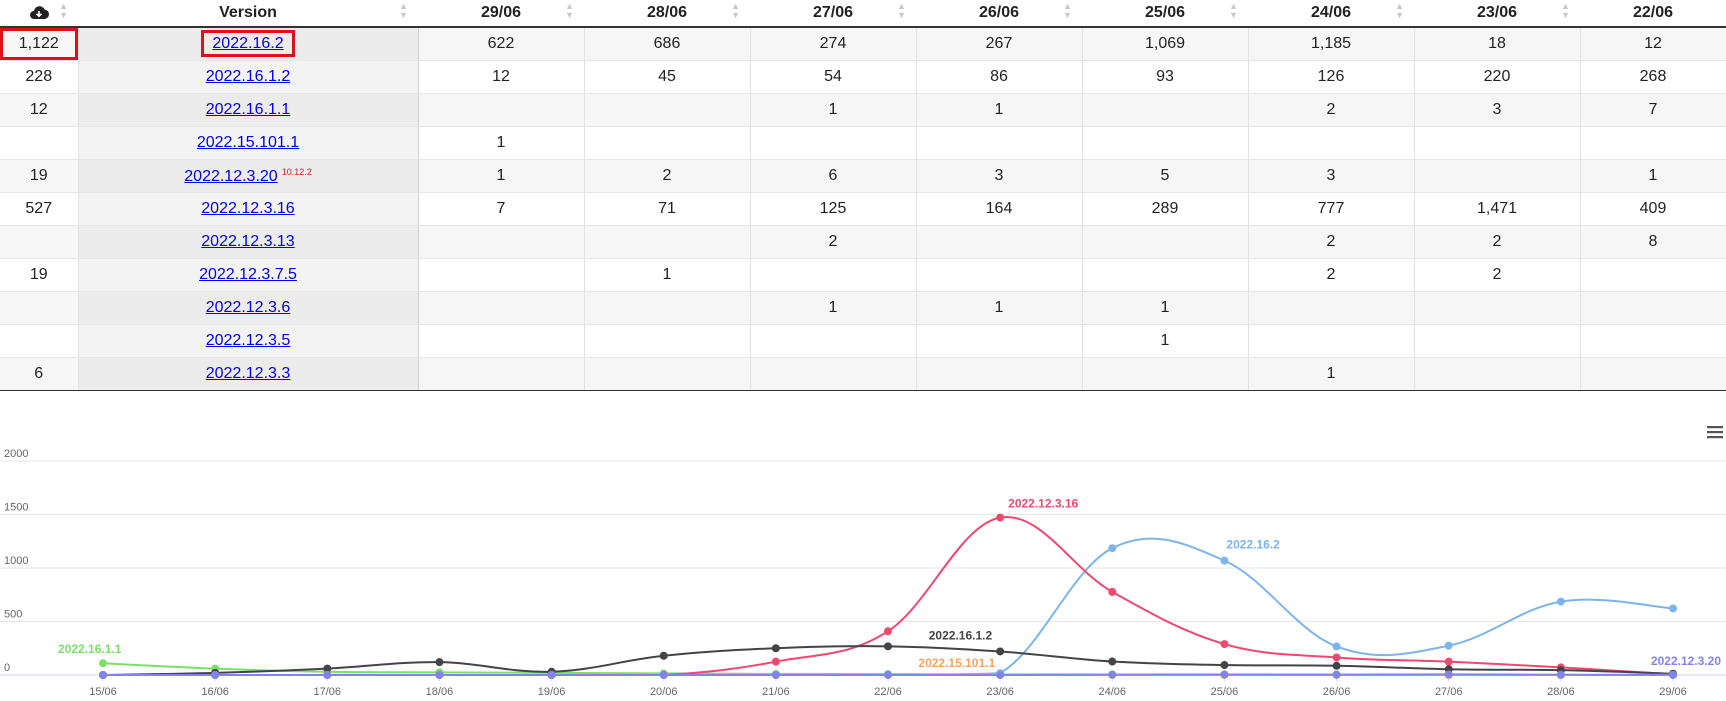 The width and height of the screenshot is (1726, 701). I want to click on version-cell: 2022.12.3.20 10.12.2, so click(248, 176).